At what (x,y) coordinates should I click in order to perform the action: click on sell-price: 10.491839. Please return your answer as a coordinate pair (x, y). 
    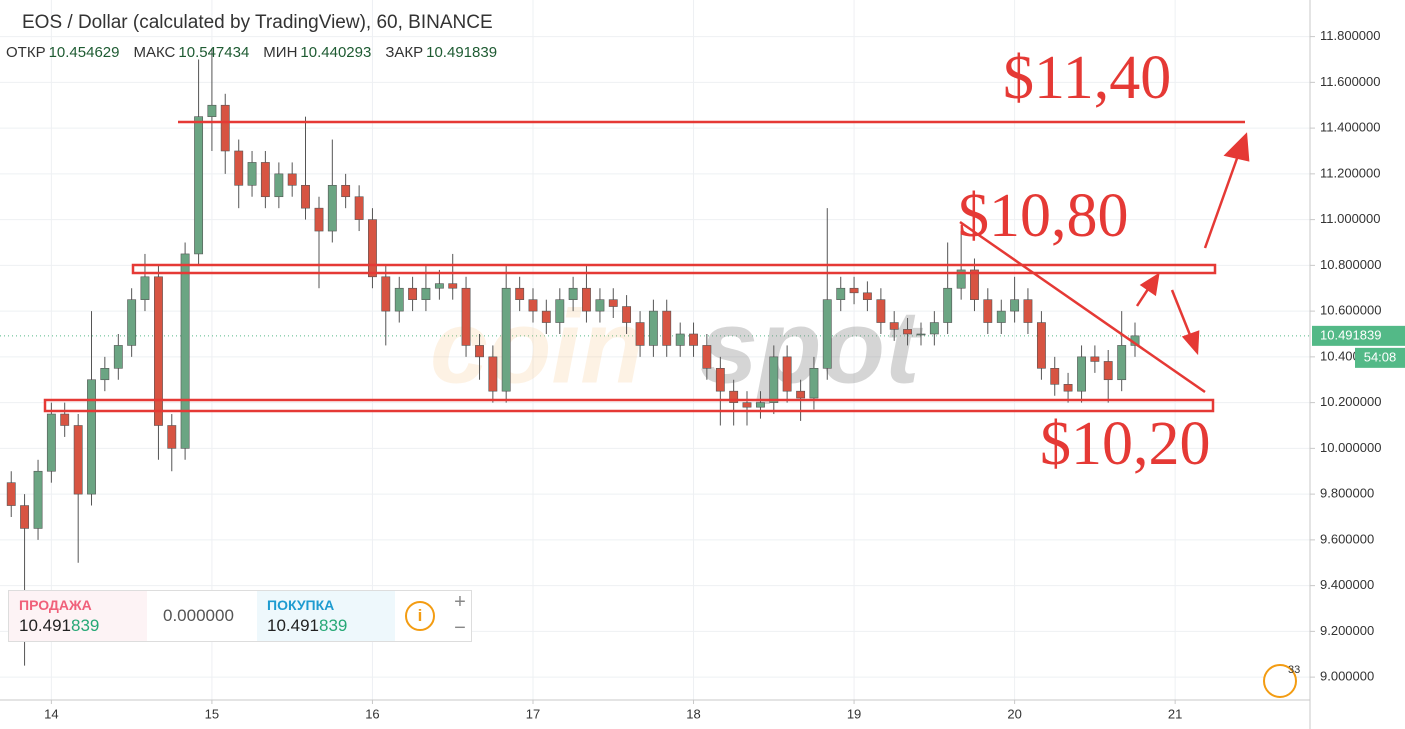
    Looking at the image, I should click on (59, 626).